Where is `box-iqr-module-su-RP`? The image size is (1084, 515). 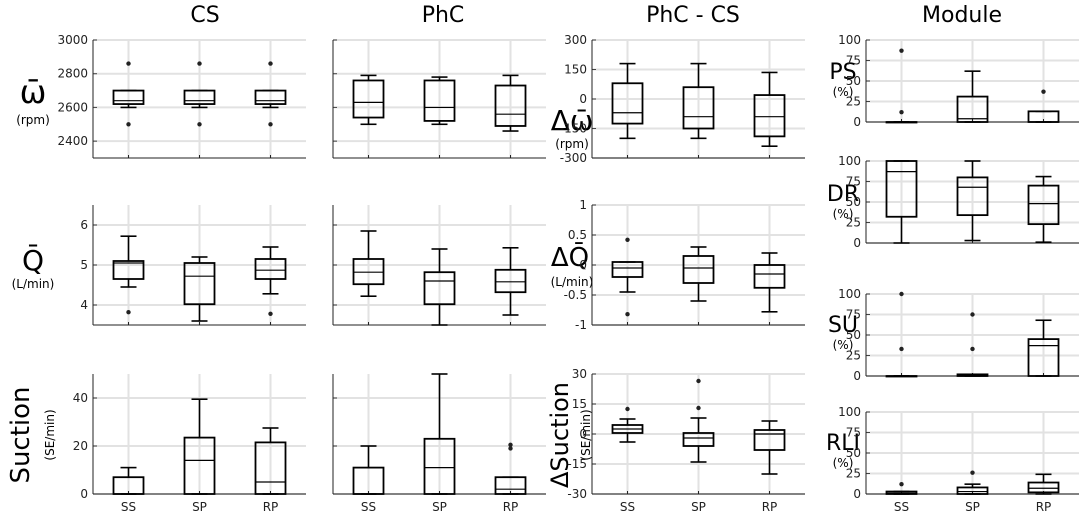
box-iqr-module-su-RP is located at coordinates (1043, 357).